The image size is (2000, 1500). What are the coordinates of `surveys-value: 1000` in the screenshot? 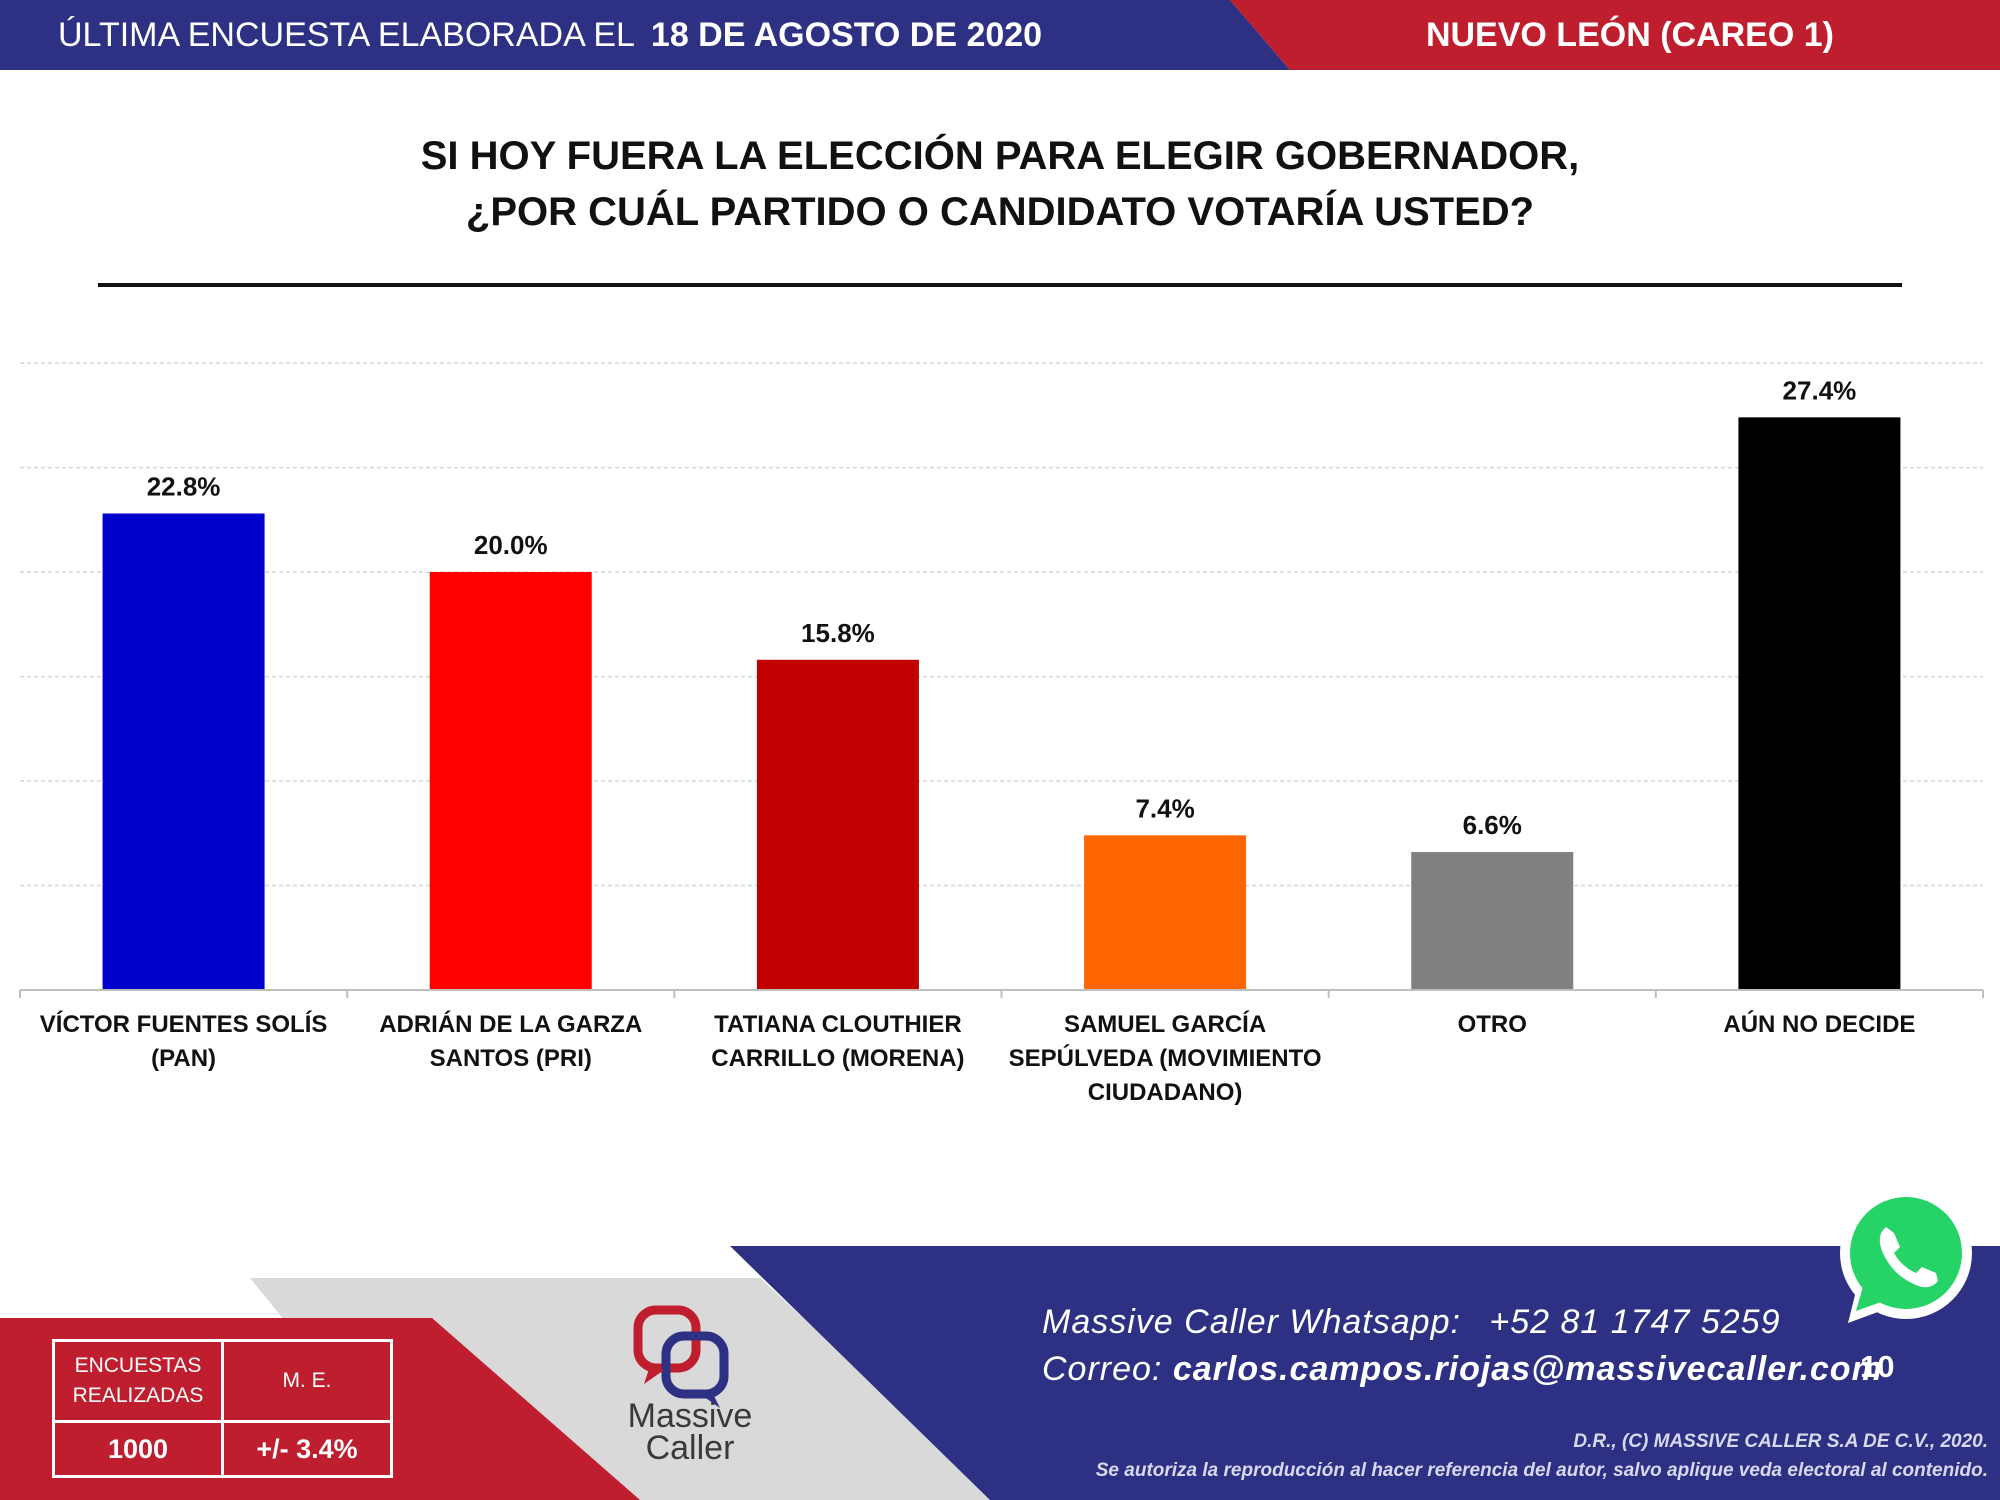 It's located at (138, 1449).